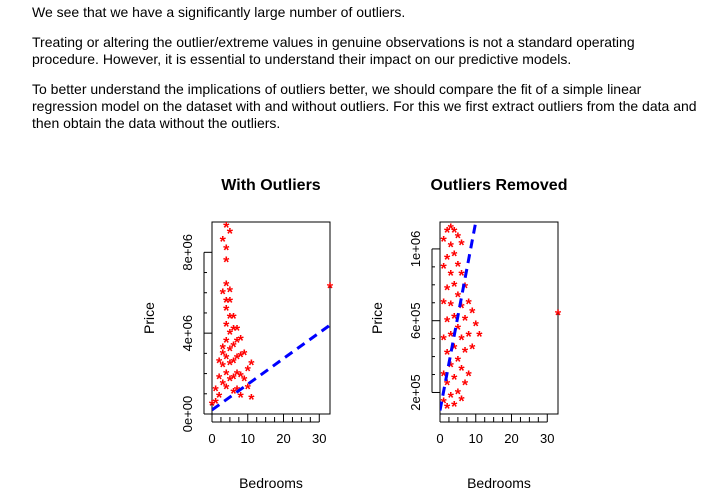  Describe the element at coordinates (415, 249) in the screenshot. I see `y-tick-label: 1e+06` at that location.